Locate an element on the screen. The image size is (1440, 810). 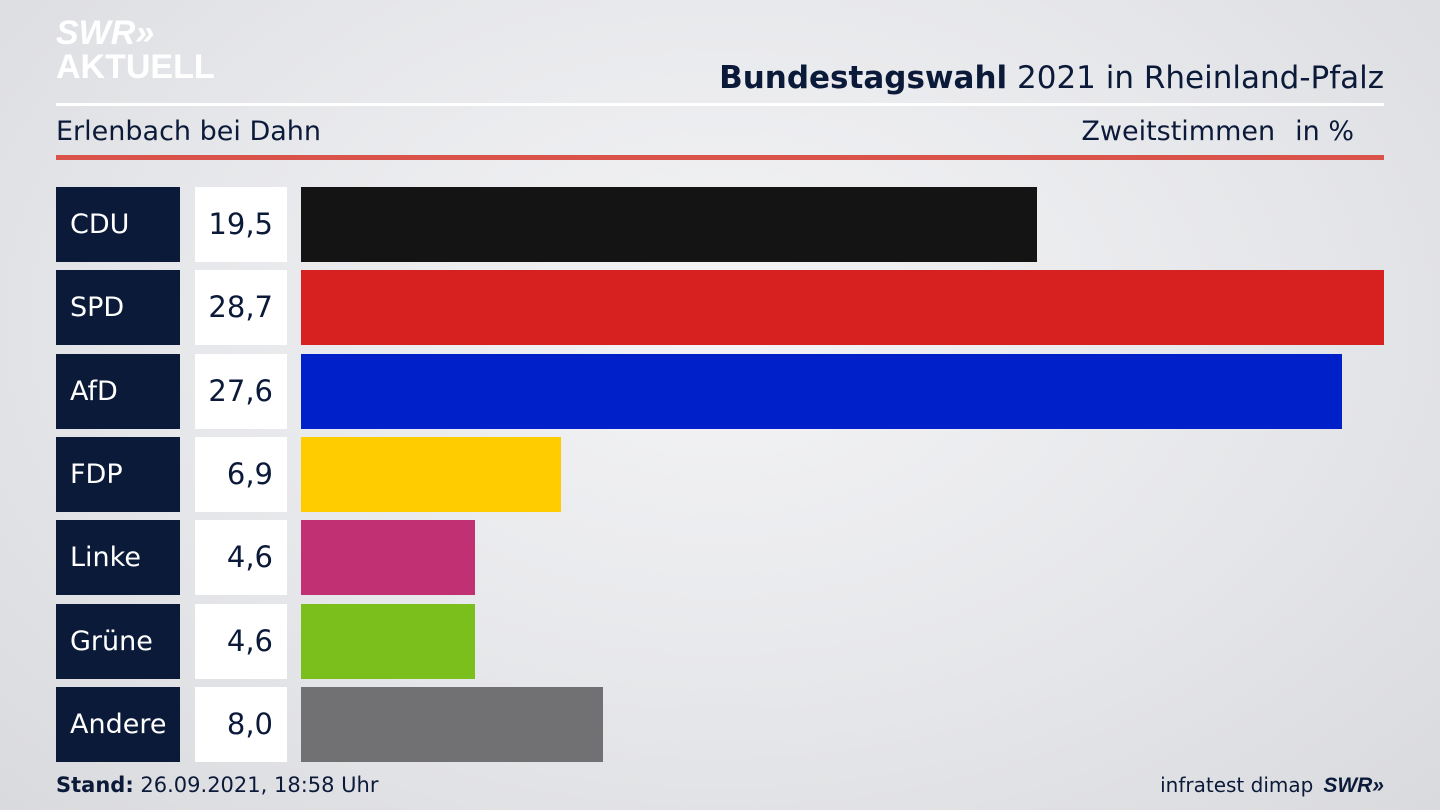
logo-line-2: AKTUELL is located at coordinates (135, 67).